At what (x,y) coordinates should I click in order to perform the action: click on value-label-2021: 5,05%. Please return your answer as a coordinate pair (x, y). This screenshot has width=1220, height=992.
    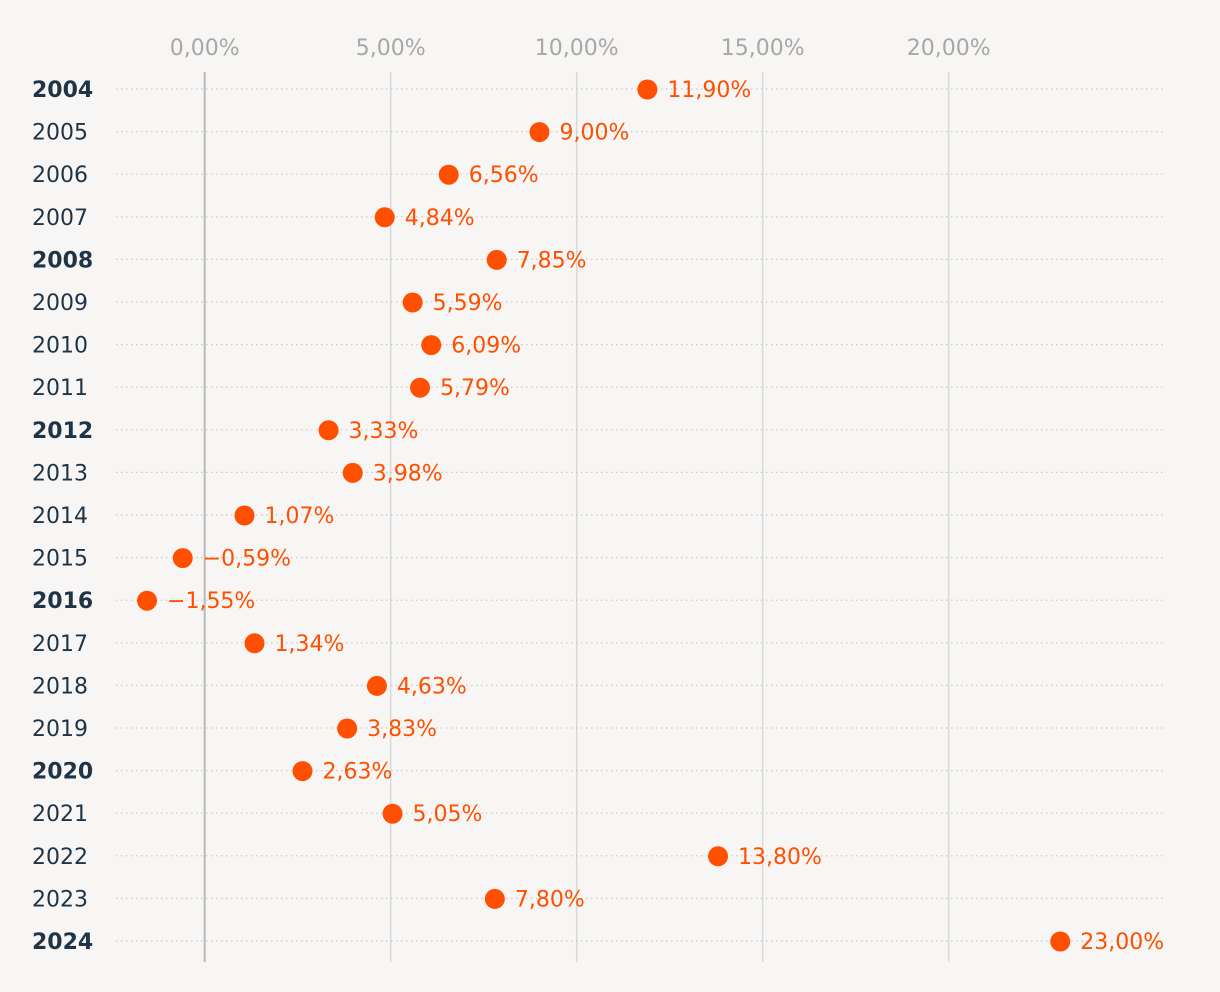
    Looking at the image, I should click on (448, 814).